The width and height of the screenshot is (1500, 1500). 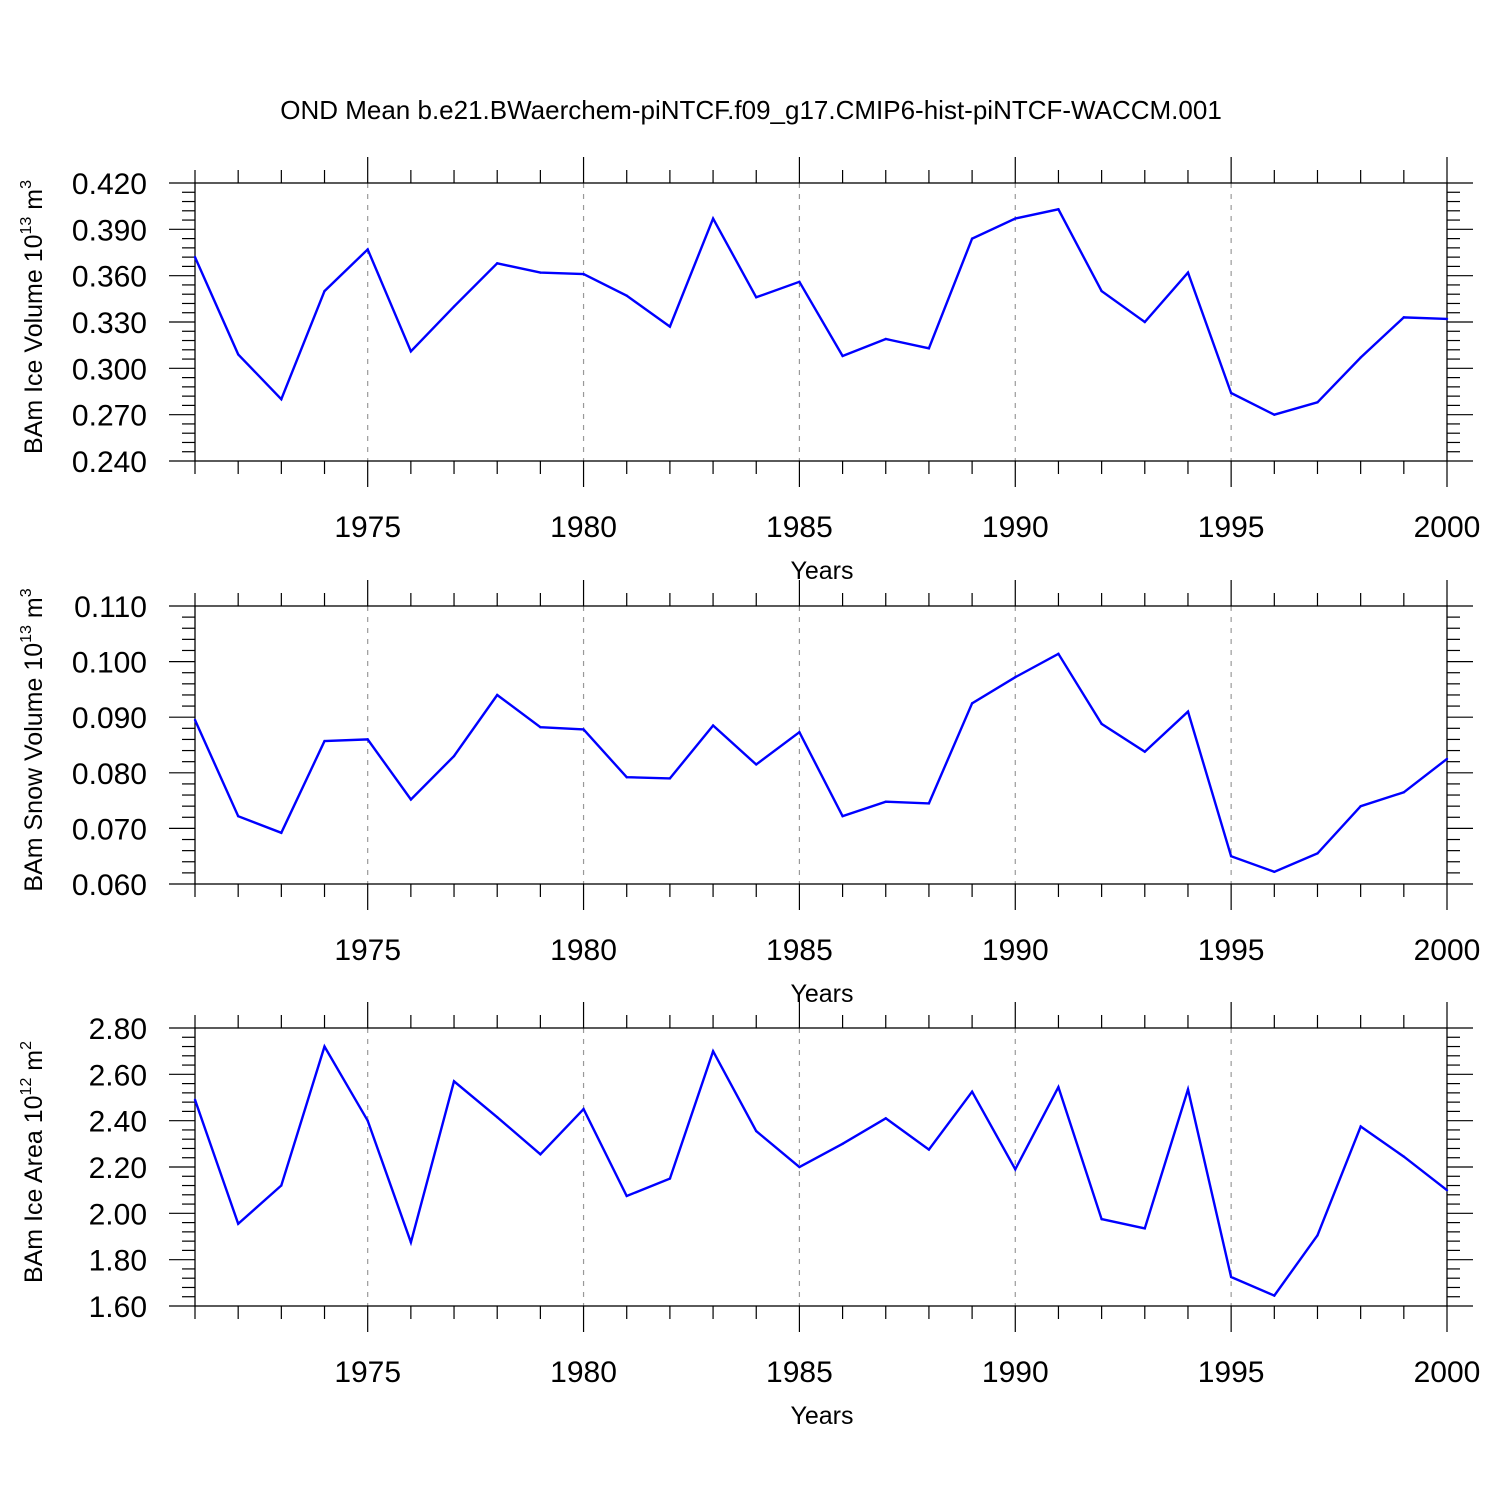 What do you see at coordinates (118, 1122) in the screenshot?
I see `ice-area-y-tick-label: 2.40` at bounding box center [118, 1122].